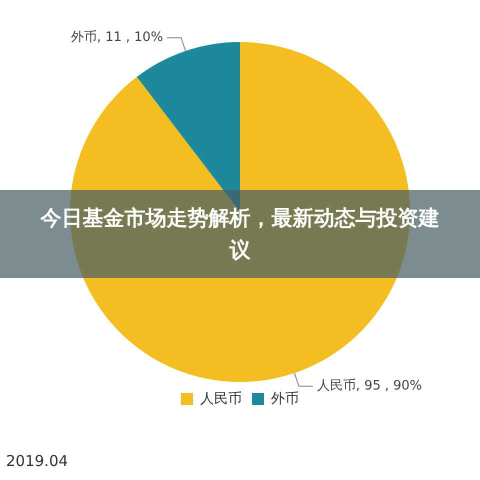 This screenshot has width=480, height=480. Describe the element at coordinates (221, 398) in the screenshot. I see `legend-label: 人民币` at that location.